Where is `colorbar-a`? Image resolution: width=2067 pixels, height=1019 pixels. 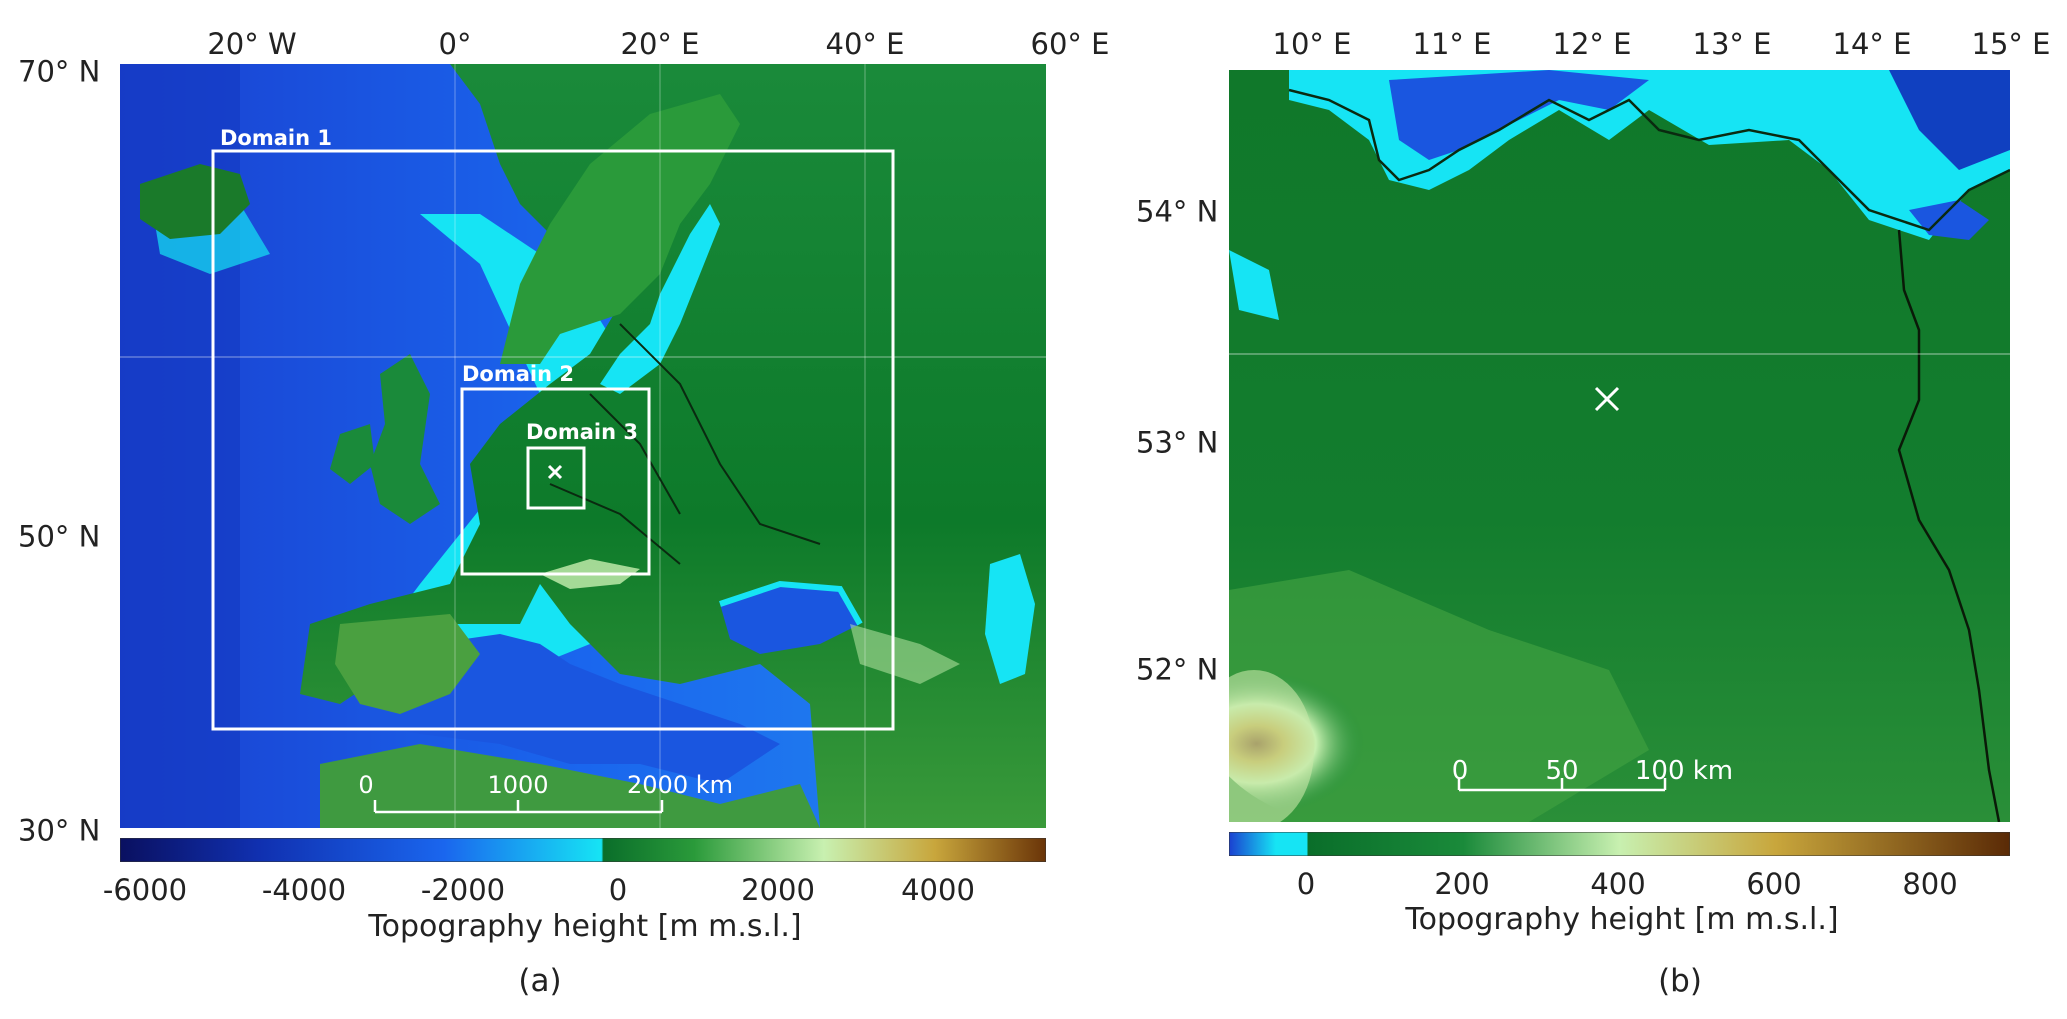
colorbar-a is located at coordinates (583, 850).